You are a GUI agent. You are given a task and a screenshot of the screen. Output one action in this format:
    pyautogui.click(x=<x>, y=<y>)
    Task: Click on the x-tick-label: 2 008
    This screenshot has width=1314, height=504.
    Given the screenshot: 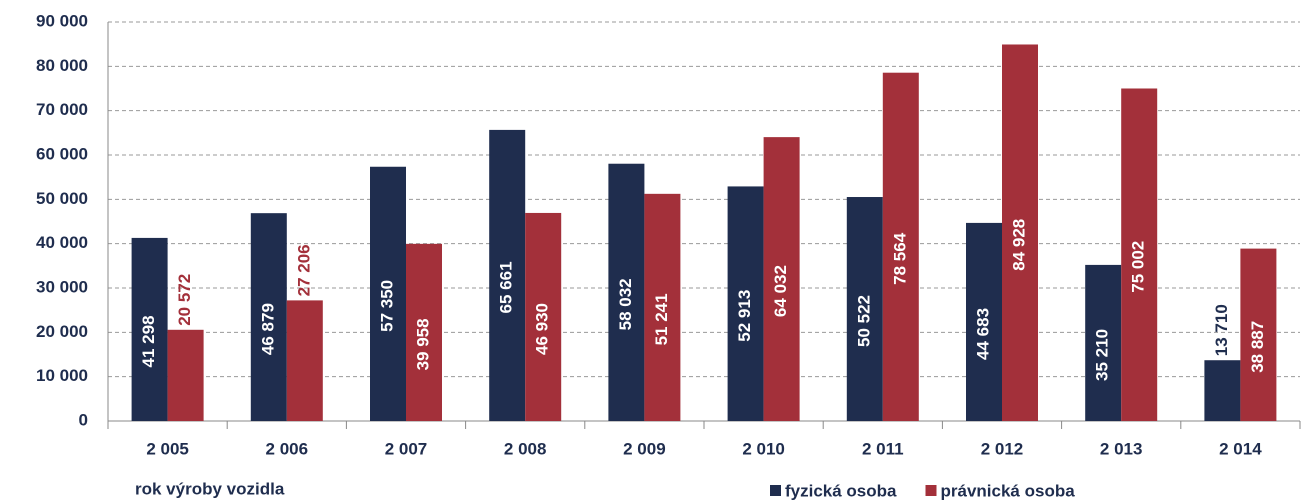 What is the action you would take?
    pyautogui.click(x=525, y=448)
    